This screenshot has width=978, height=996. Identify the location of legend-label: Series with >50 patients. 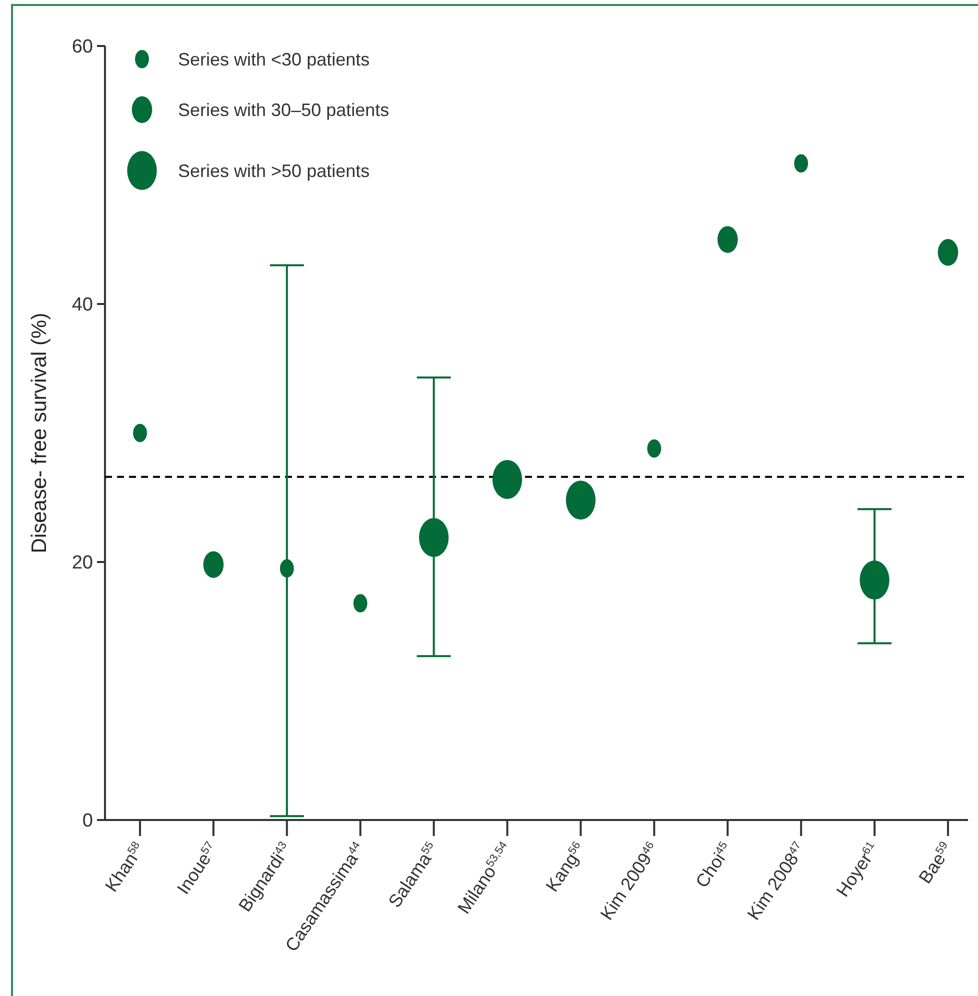
(274, 170).